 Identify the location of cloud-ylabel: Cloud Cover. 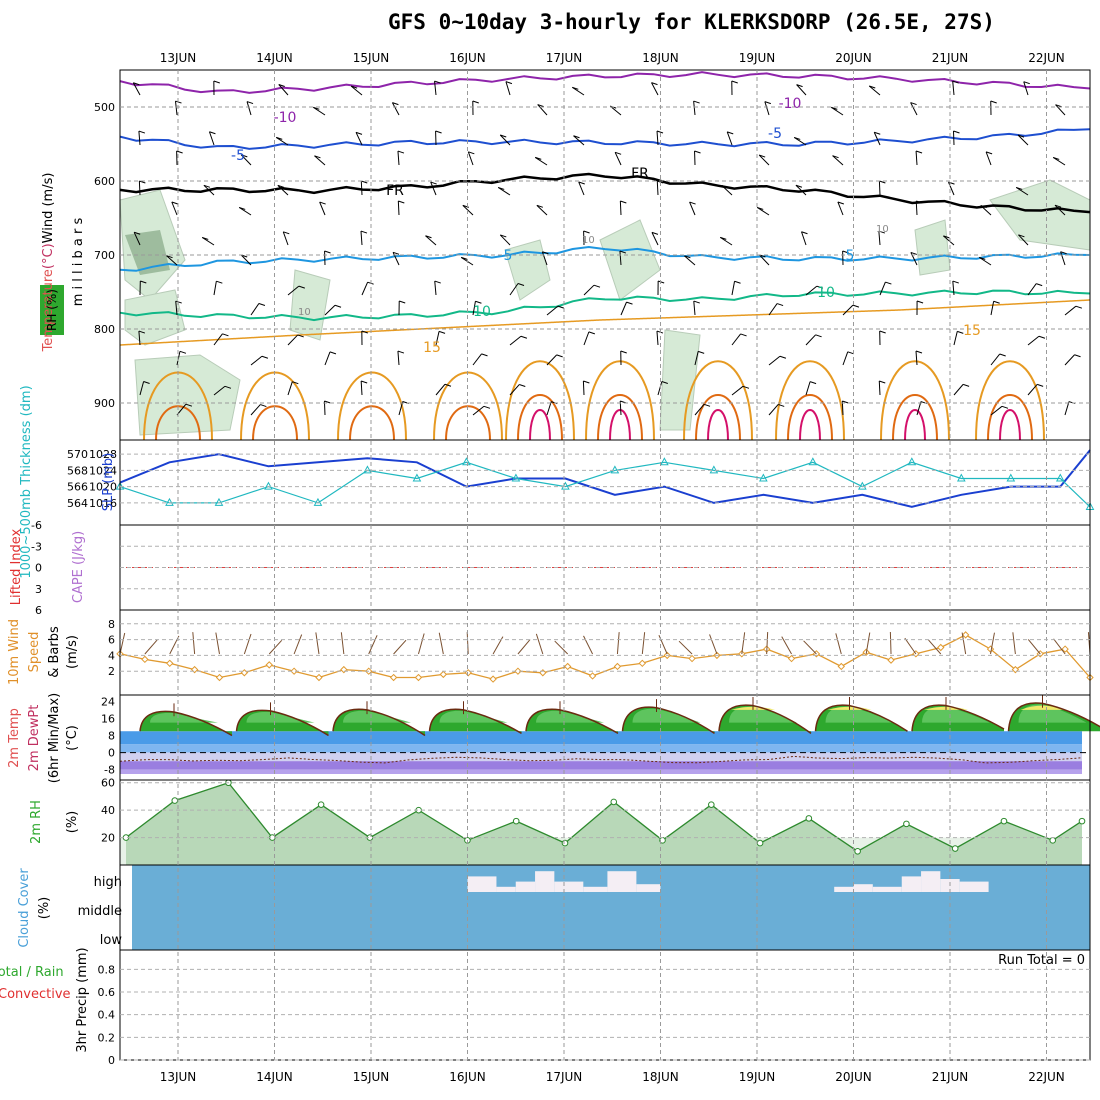
(24, 908).